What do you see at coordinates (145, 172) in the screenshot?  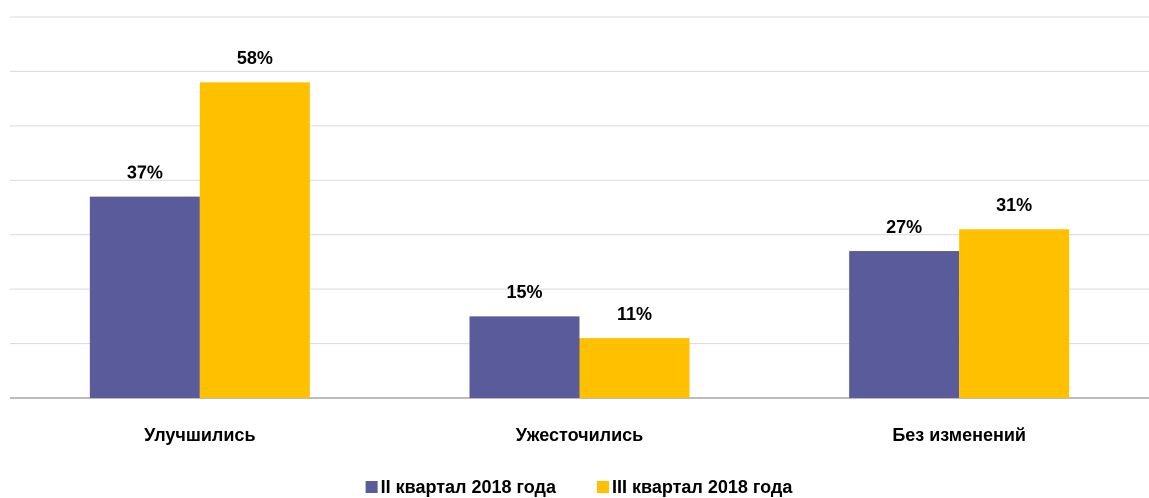 I see `data-label: 37%` at bounding box center [145, 172].